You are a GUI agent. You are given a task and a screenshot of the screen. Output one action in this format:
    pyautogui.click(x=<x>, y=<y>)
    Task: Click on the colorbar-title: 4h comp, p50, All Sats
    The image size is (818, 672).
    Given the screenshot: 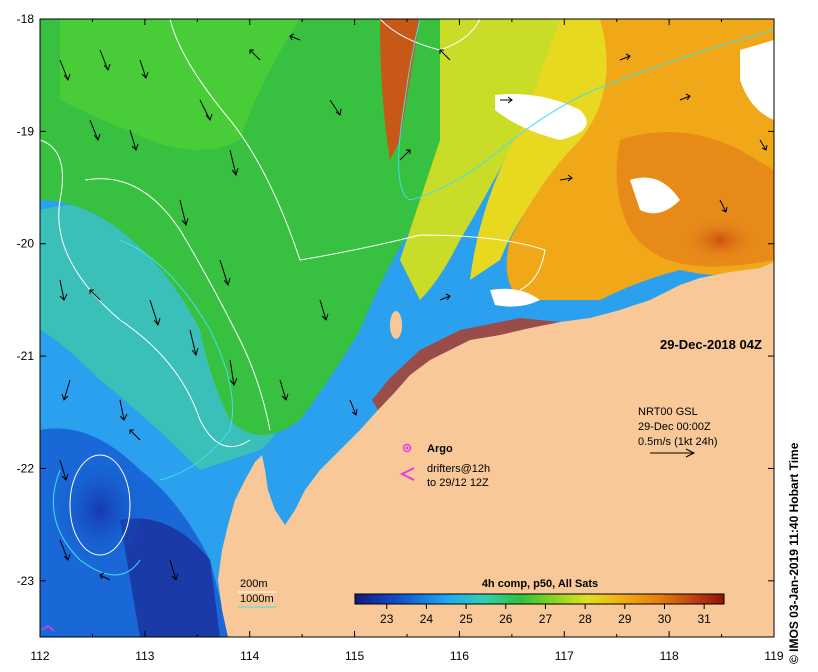 What is the action you would take?
    pyautogui.click(x=540, y=584)
    